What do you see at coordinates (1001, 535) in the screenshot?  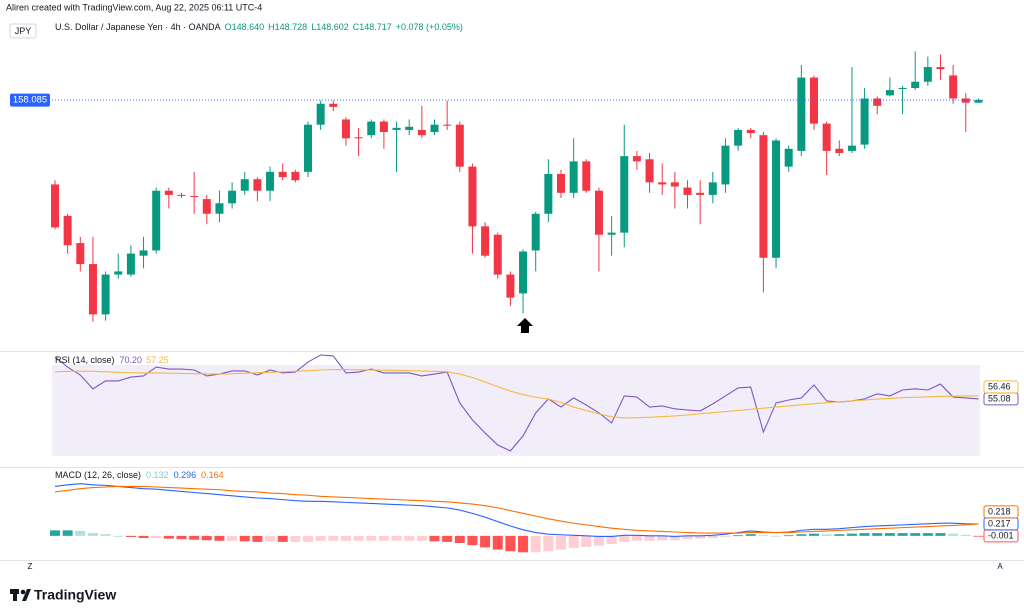 I see `last-value-label: -0.001` at bounding box center [1001, 535].